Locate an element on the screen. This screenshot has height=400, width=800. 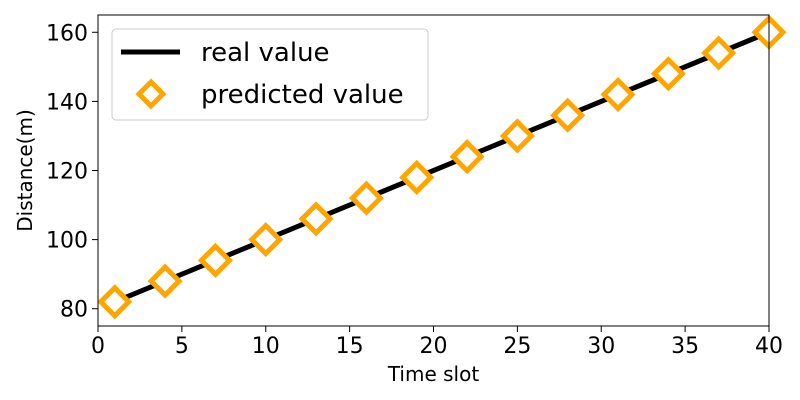
legend: real value predicted value is located at coordinates (270, 74).